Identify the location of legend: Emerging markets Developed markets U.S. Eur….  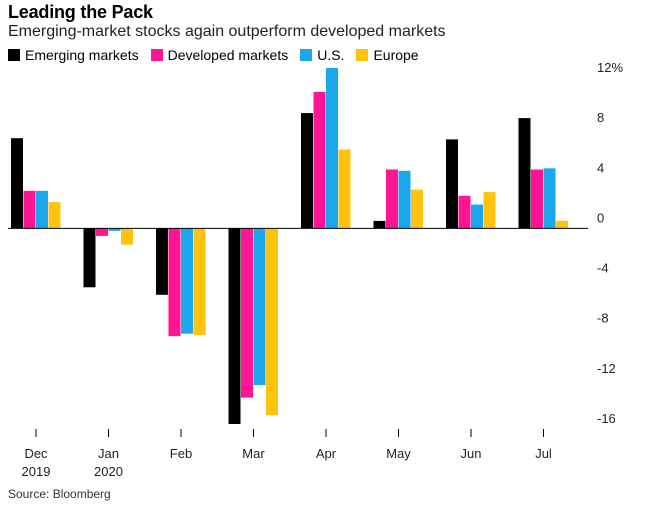
(219, 55).